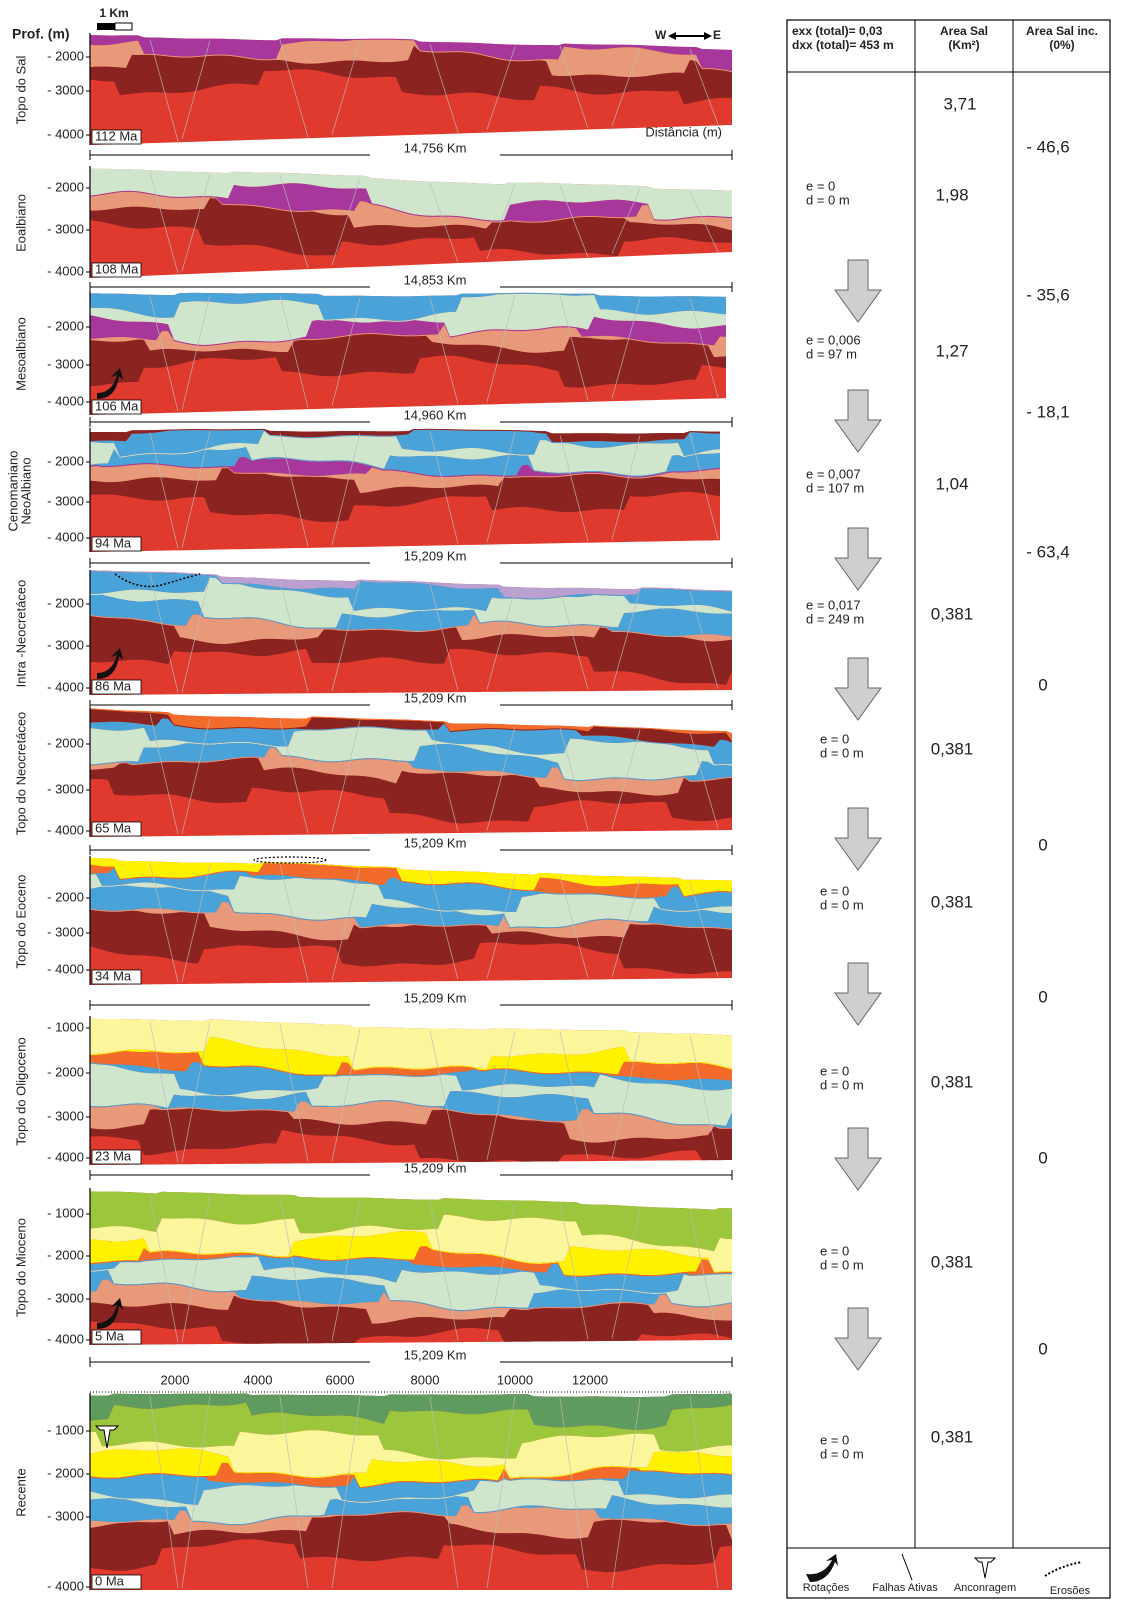 This screenshot has width=1147, height=1613. Describe the element at coordinates (113, 13) in the screenshot. I see `scale-label: 1 Km` at that location.